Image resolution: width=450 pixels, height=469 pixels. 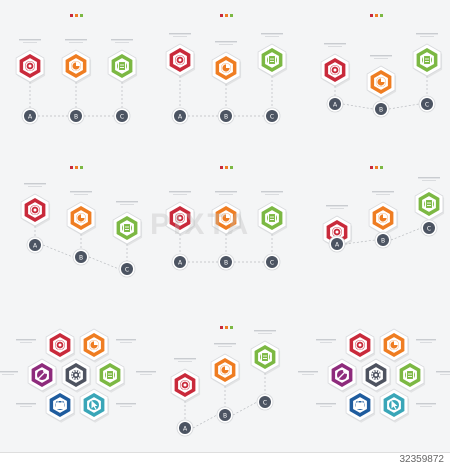 I want to click on briefcase-icon, so click(x=60, y=405).